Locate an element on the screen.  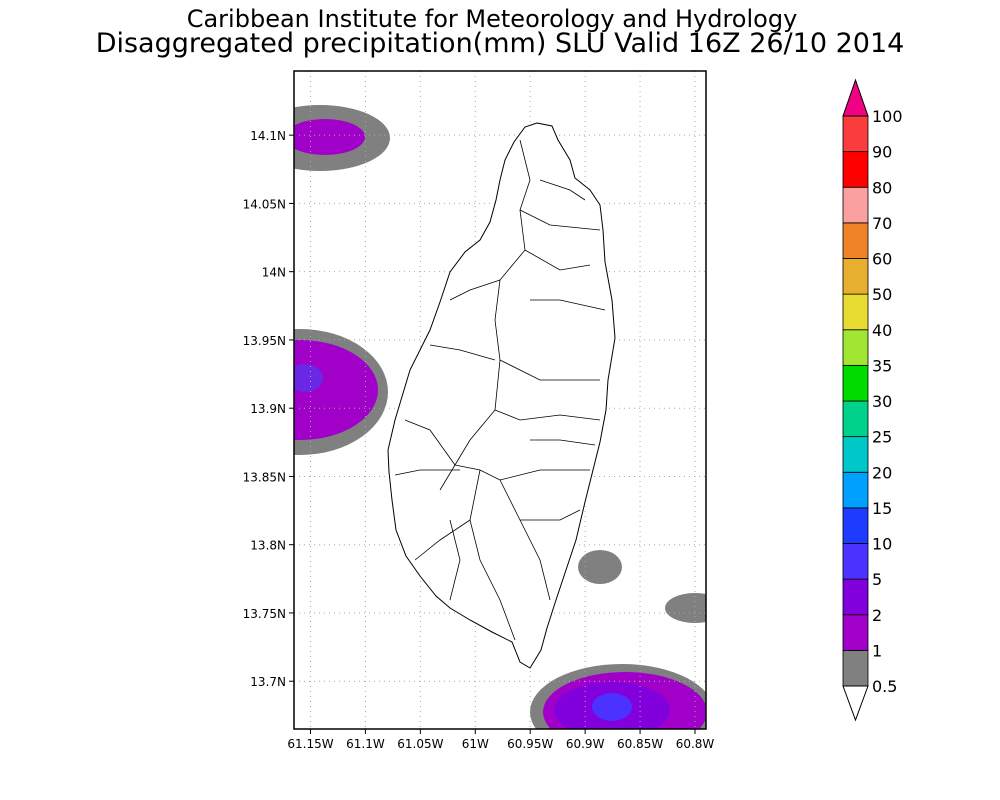
colorbar-label: 30 is located at coordinates (882, 401).